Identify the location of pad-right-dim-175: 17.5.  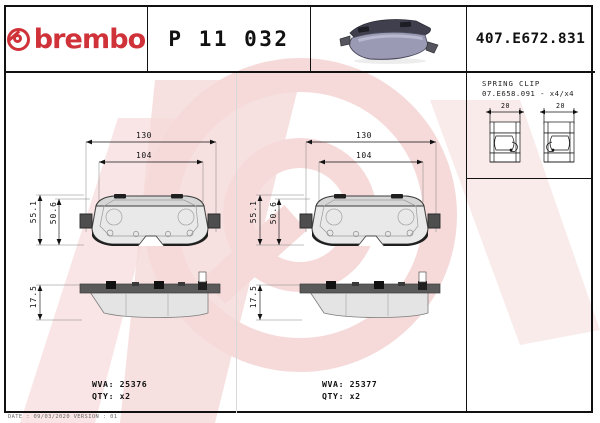
(253, 297).